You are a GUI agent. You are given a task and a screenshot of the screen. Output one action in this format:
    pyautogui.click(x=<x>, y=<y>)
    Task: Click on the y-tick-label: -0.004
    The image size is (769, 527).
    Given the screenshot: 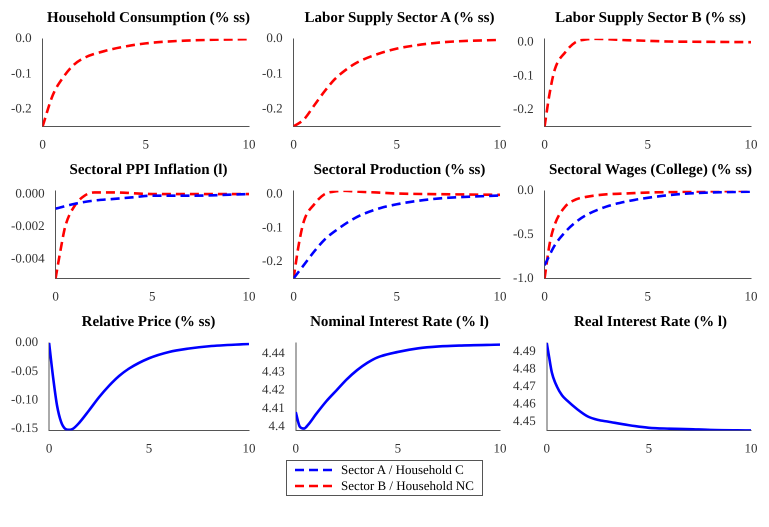 What is the action you would take?
    pyautogui.click(x=28, y=258)
    